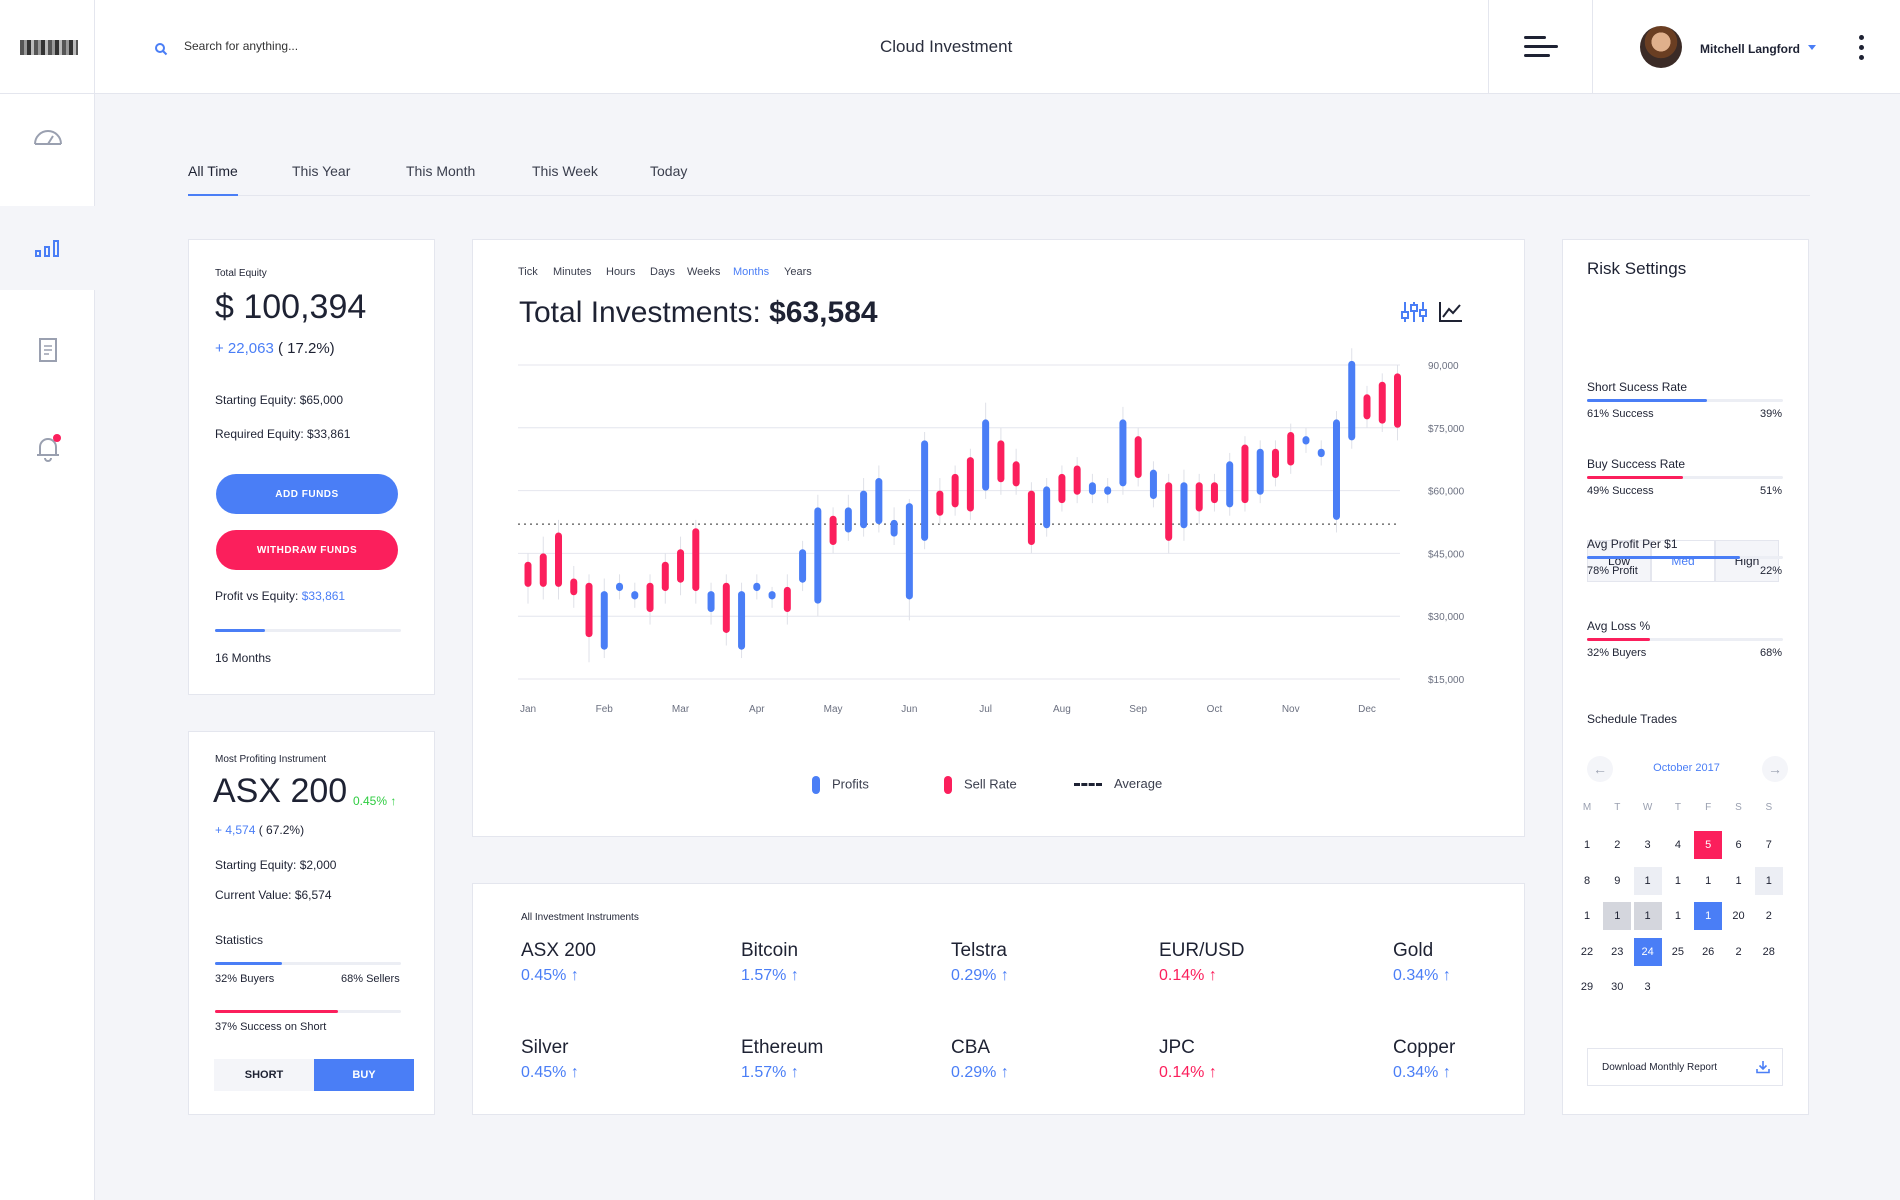  I want to click on logo, so click(49, 47).